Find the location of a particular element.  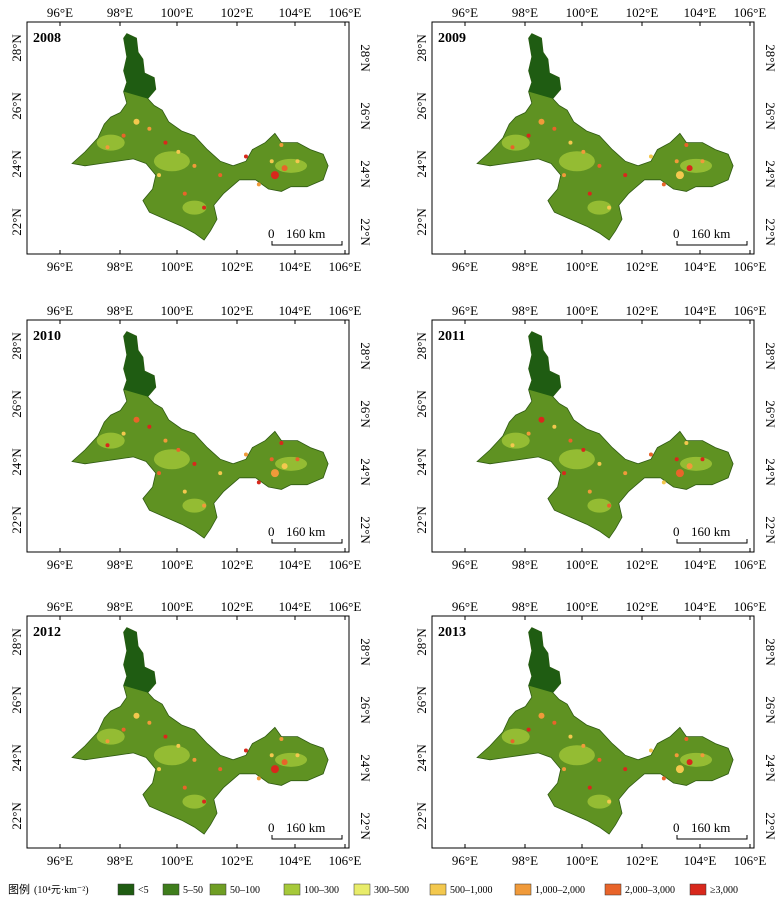

longitude-tick-label-bottom: 98°E is located at coordinates (120, 266).